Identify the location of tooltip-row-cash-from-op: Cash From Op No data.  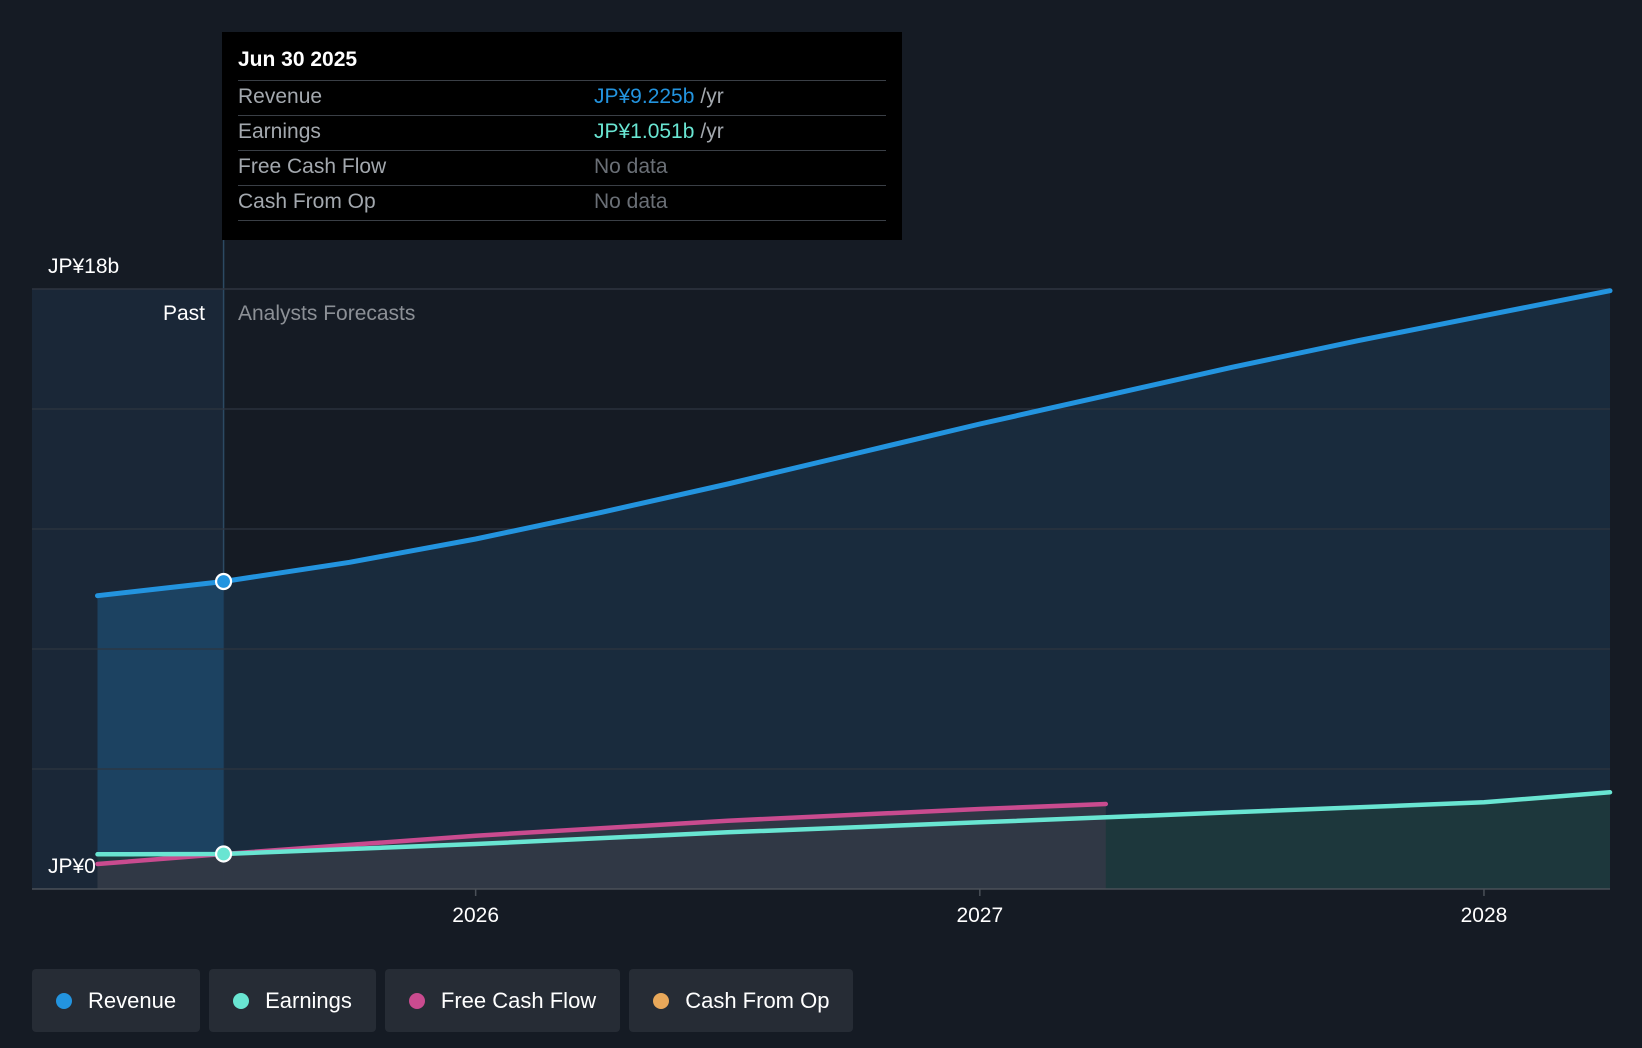
(562, 203).